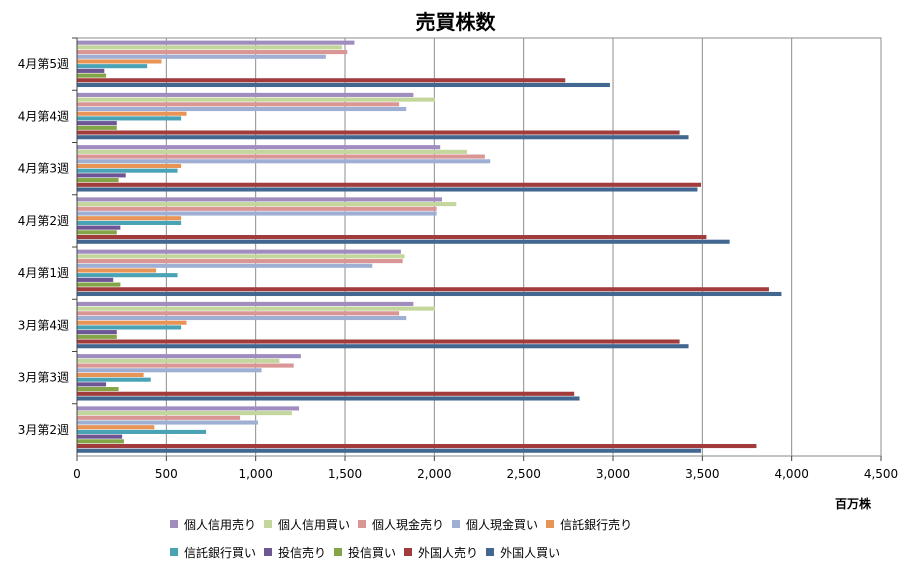 This screenshot has height=566, width=911. What do you see at coordinates (523, 552) in the screenshot?
I see `legend-item: 外国人買い` at bounding box center [523, 552].